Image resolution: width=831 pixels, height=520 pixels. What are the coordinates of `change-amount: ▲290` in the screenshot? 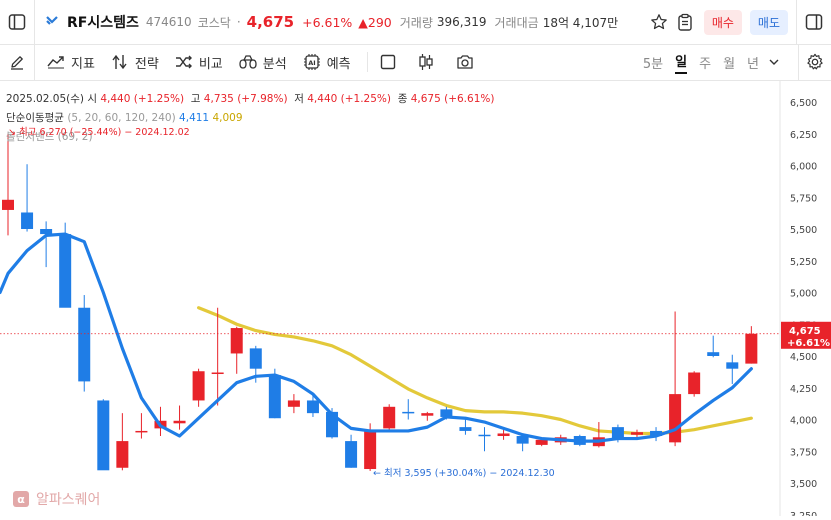 It's located at (375, 22).